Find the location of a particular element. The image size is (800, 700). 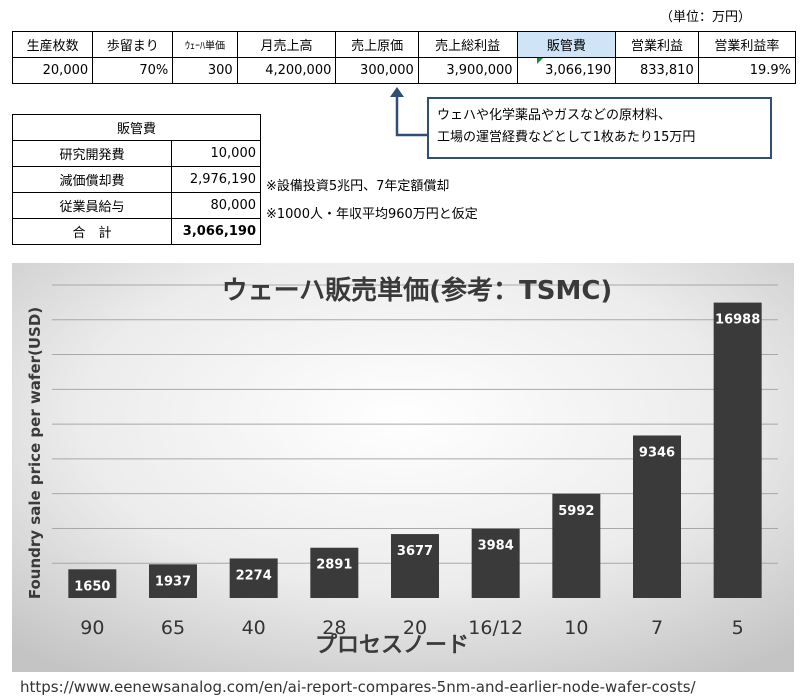

row-value-depreciation: 2,976,190 is located at coordinates (216, 179).